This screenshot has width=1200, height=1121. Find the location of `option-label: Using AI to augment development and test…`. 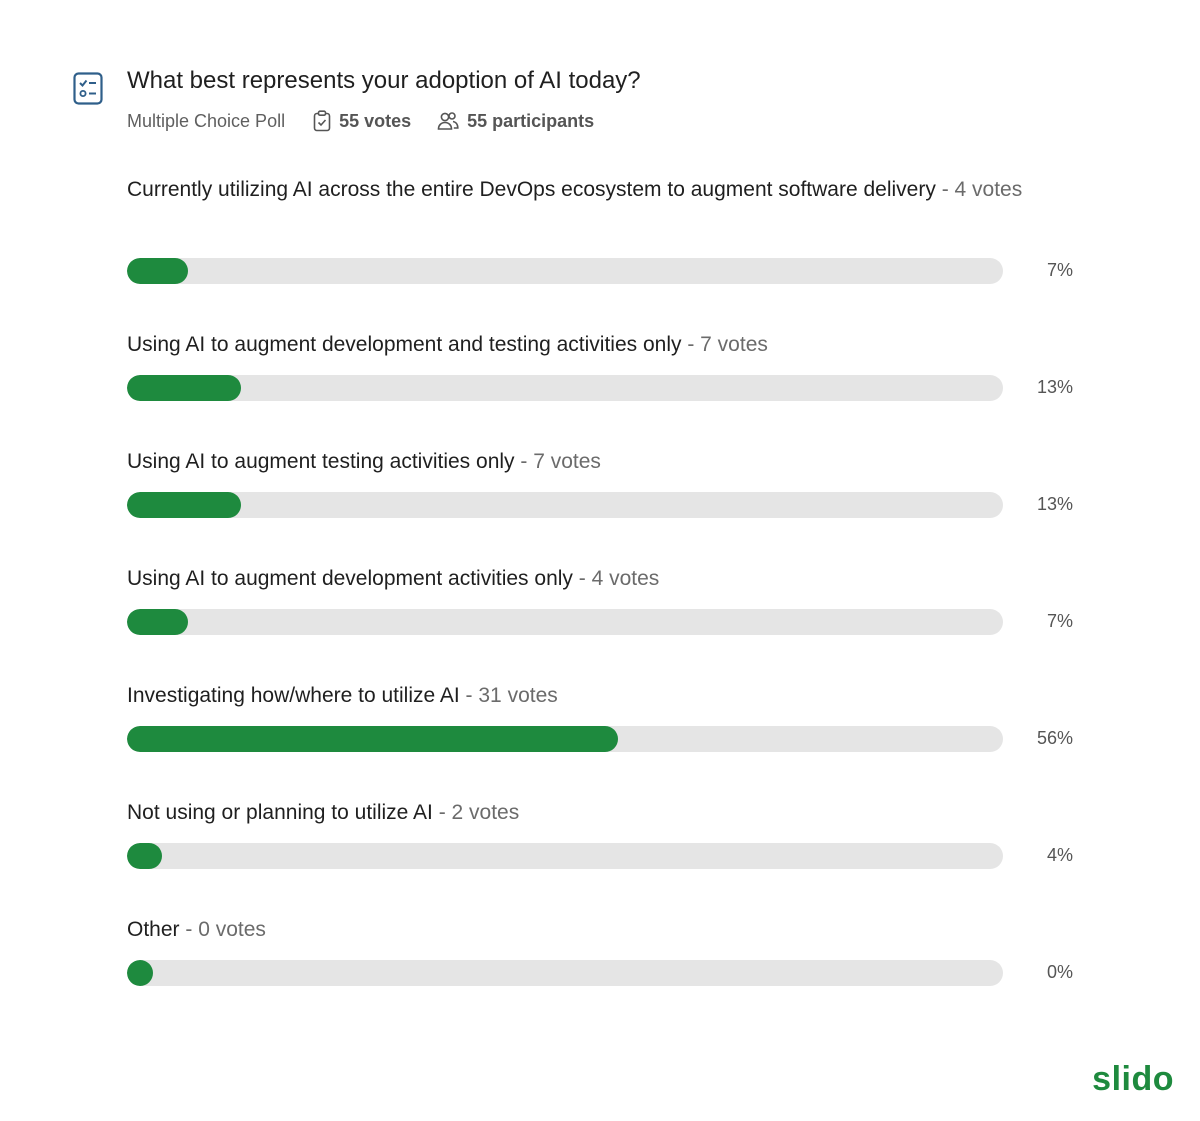

option-label: Using AI to augment development and test… is located at coordinates (600, 345).